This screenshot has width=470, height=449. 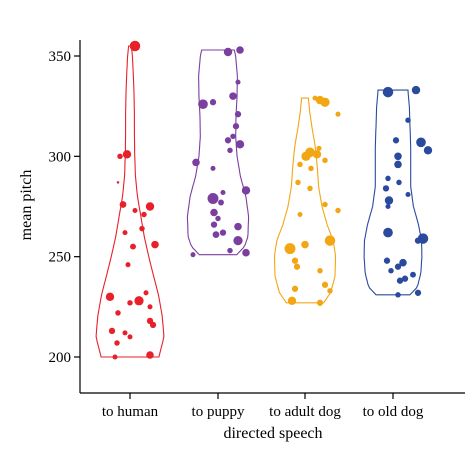 What do you see at coordinates (60, 157) in the screenshot?
I see `y-tick-label: 300` at bounding box center [60, 157].